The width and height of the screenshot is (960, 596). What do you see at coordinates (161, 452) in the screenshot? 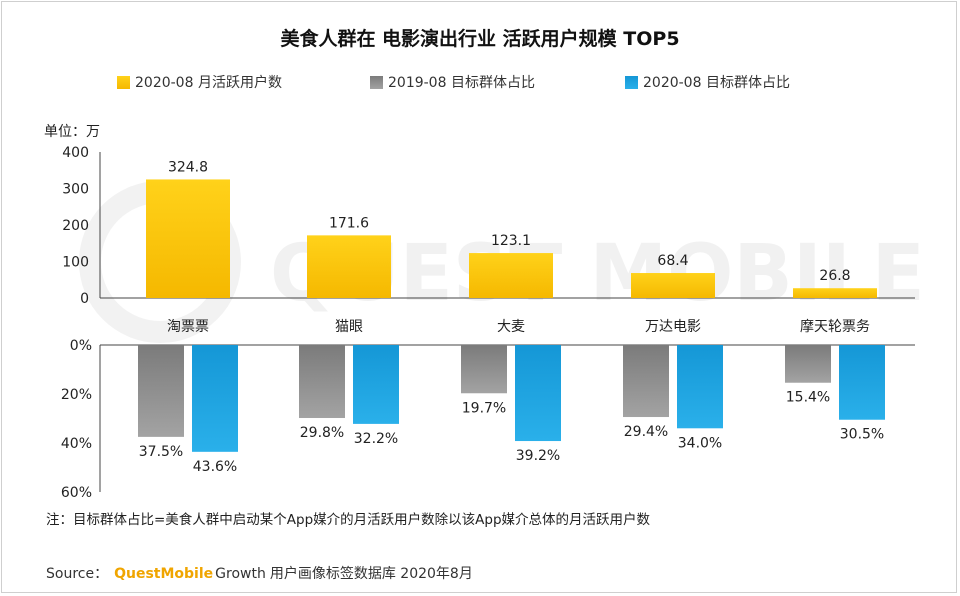
I see `data-label-share: 37.5%` at bounding box center [161, 452].